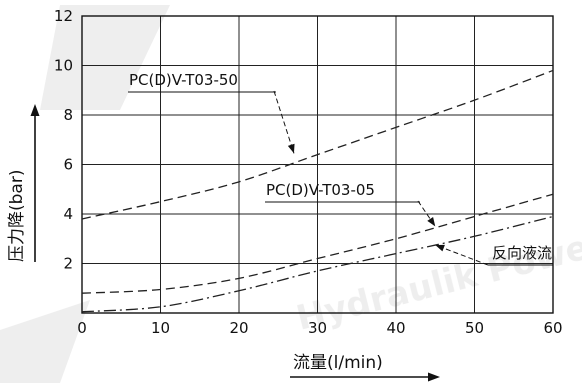  Describe the element at coordinates (437, 280) in the screenshot. I see `watermark-text: Hydraulik Power` at that location.